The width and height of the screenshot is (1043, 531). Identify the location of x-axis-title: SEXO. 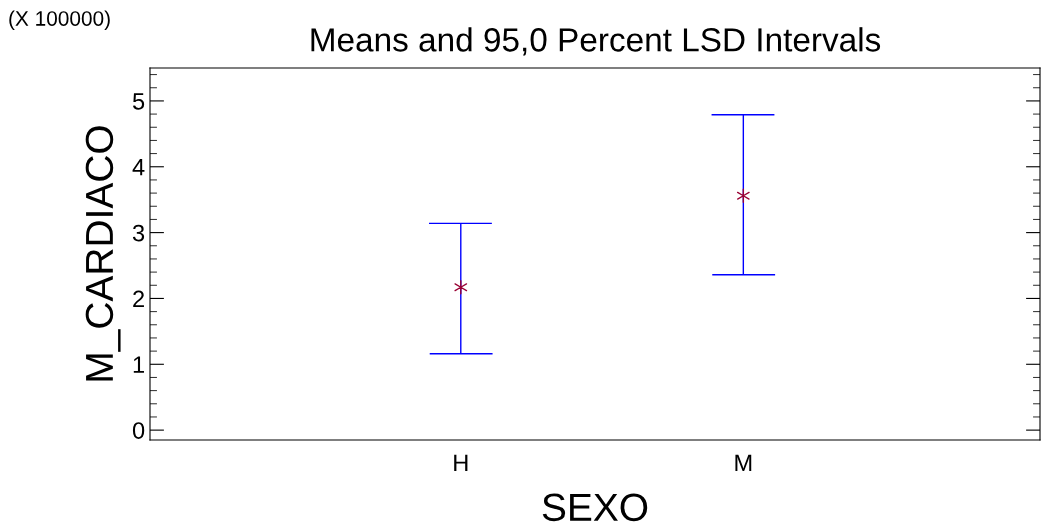
(595, 507).